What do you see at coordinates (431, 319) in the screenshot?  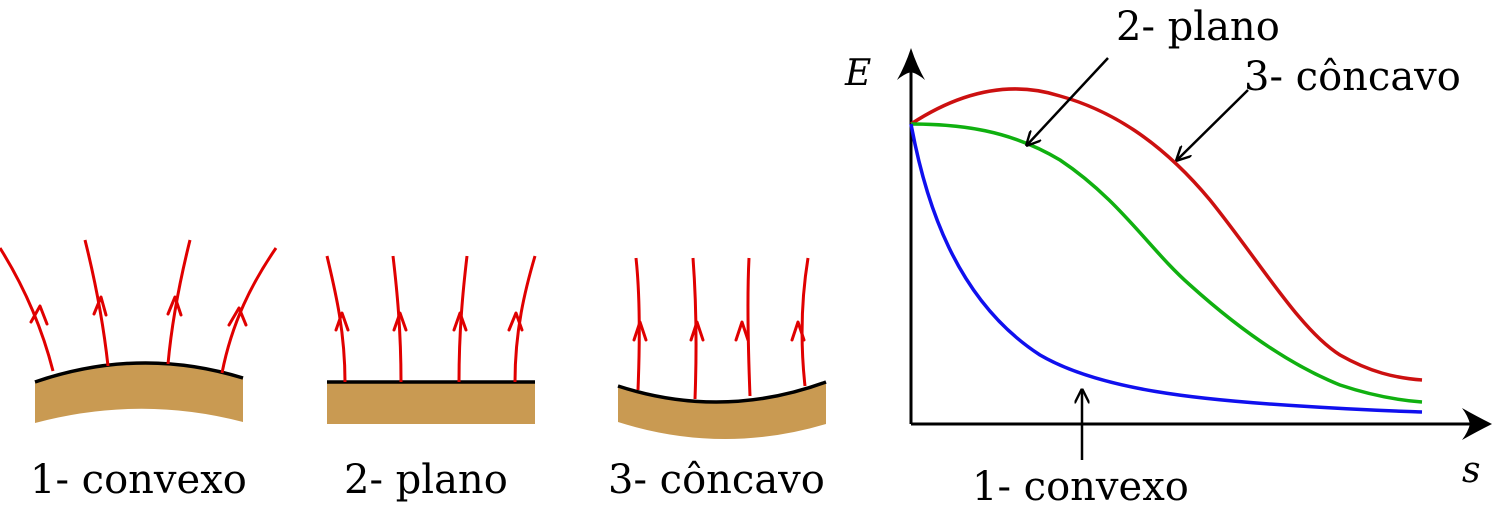 I see `flat-field-lines` at bounding box center [431, 319].